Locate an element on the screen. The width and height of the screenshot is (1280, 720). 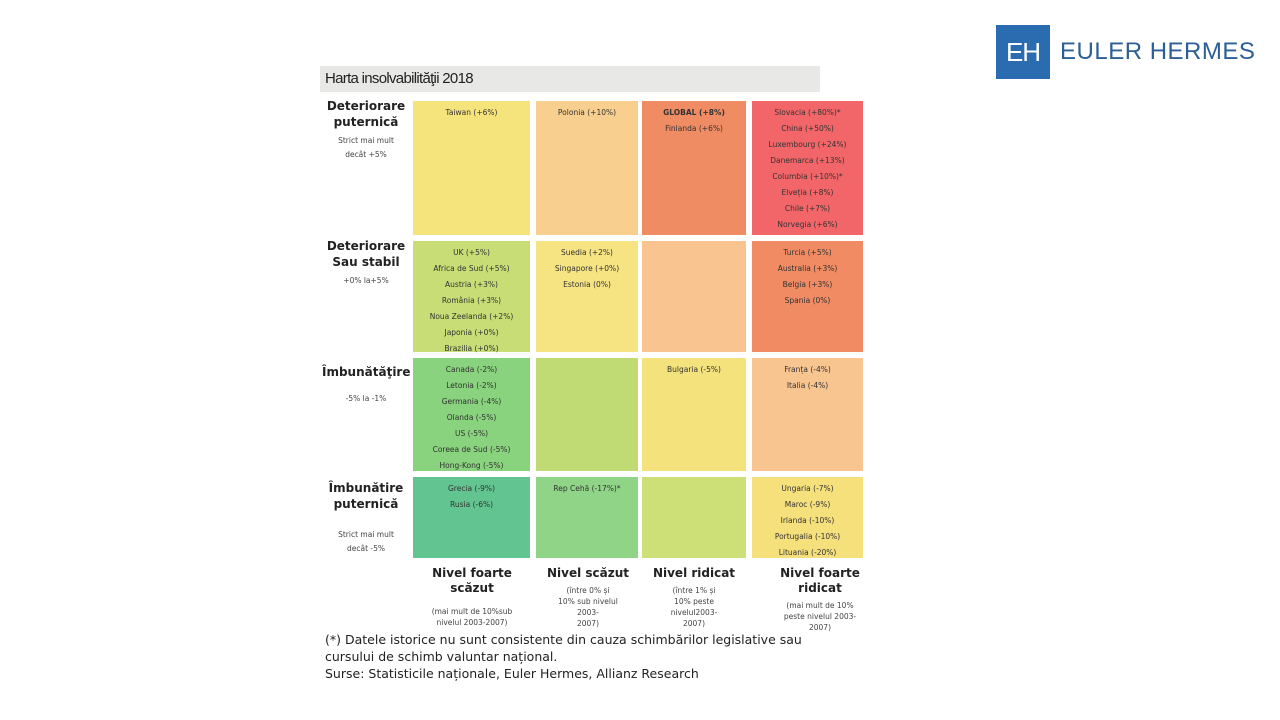
country-entry: Belgia (+3%) is located at coordinates (807, 284).